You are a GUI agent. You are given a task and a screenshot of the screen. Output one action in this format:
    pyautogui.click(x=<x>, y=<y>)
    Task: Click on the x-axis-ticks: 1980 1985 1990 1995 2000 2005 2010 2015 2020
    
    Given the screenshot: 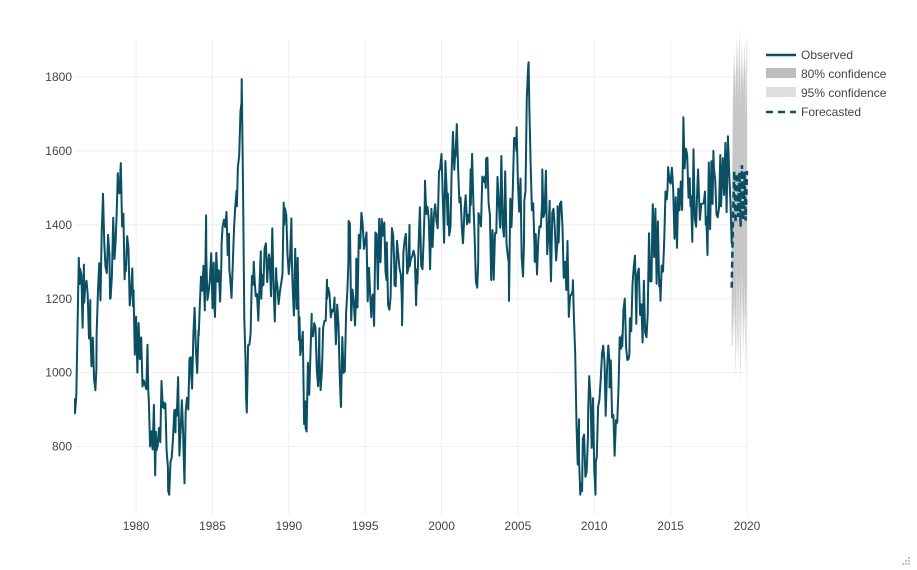 What is the action you would take?
    pyautogui.click(x=442, y=526)
    